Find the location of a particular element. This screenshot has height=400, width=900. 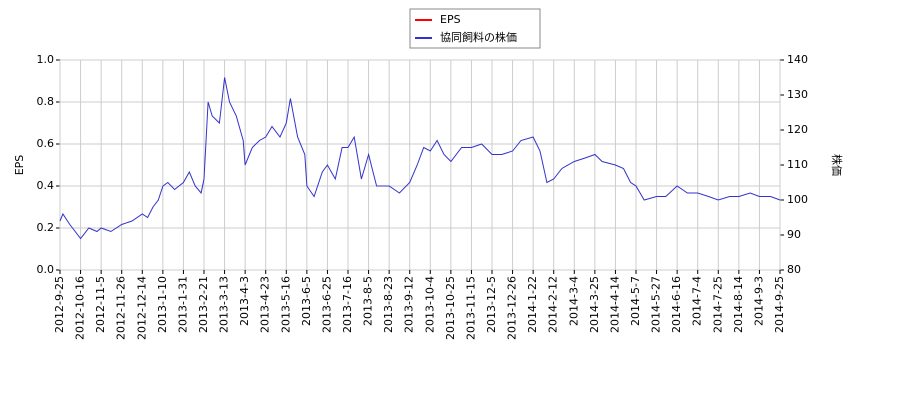

y2-tick-label: 90 is located at coordinates (794, 234).